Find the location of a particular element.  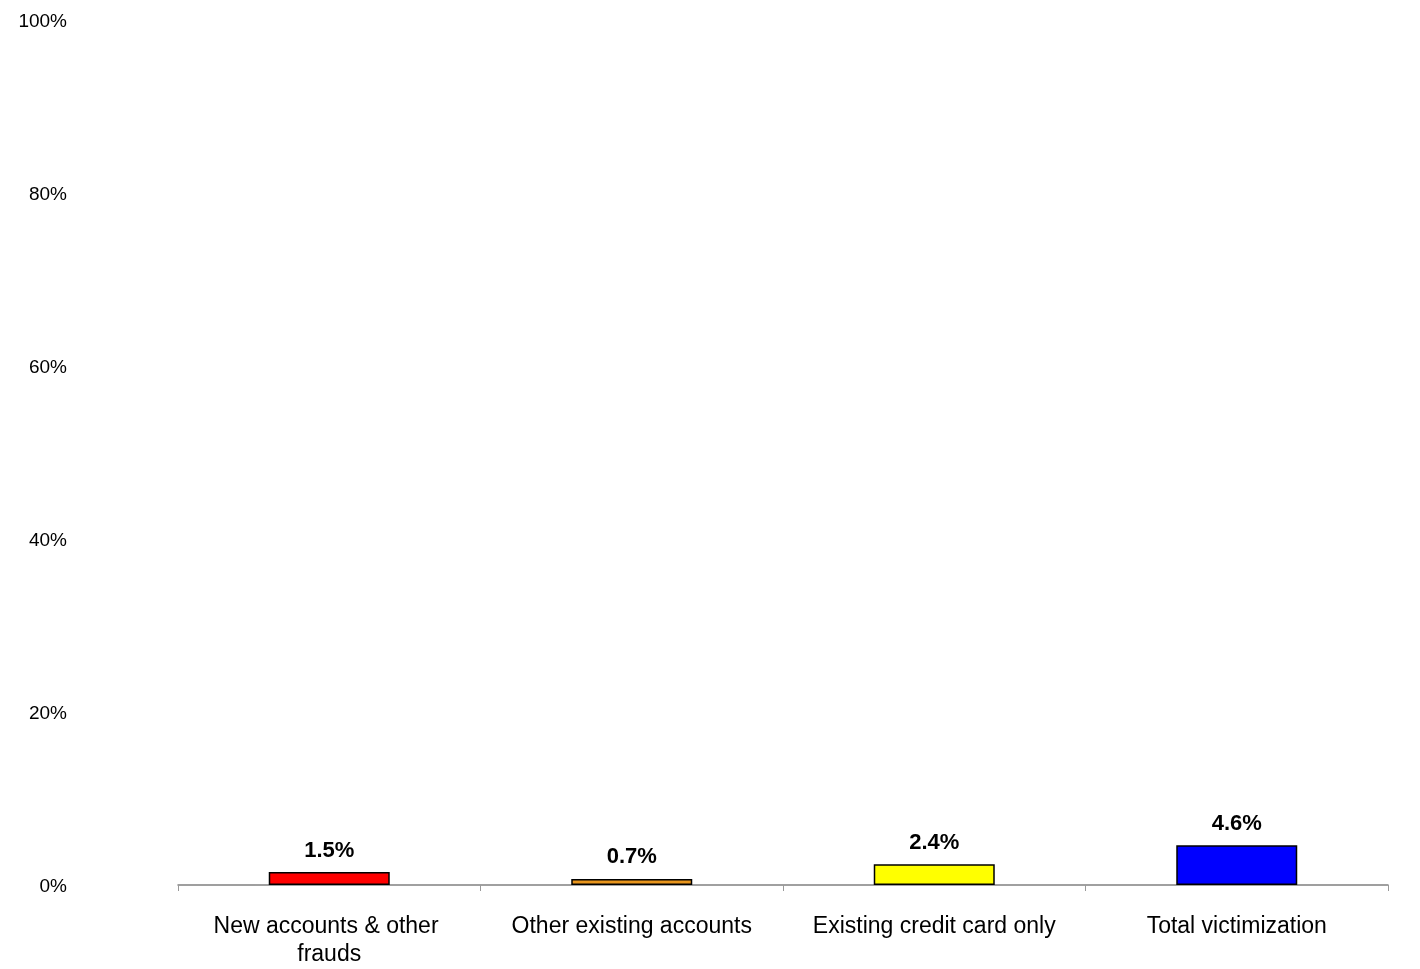

data-label: 4.6% is located at coordinates (1236, 822).